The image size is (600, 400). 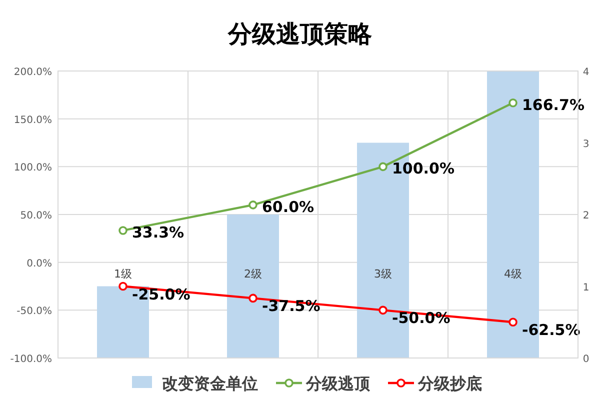 I want to click on data-label: -50.0%, so click(x=421, y=318).